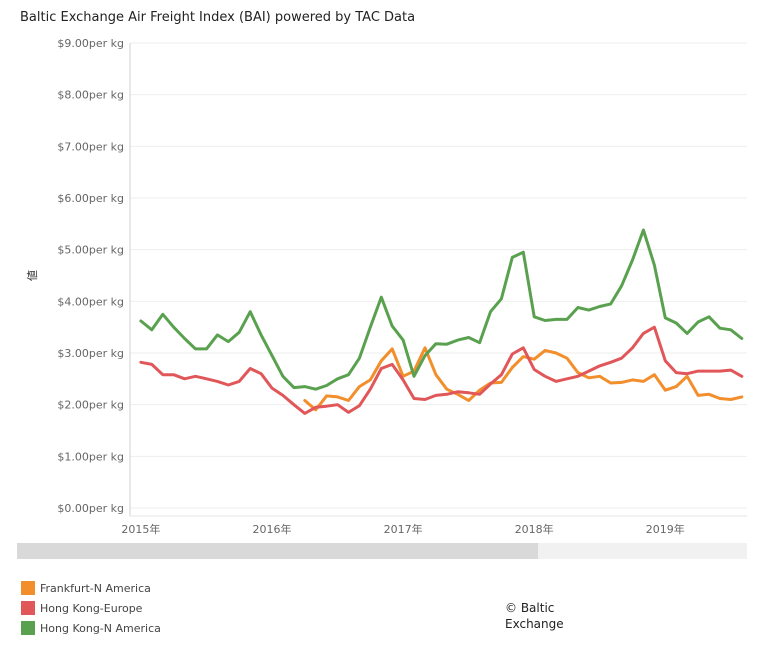 This screenshot has width=774, height=650. I want to click on x-tick-label: 2015年, so click(140, 529).